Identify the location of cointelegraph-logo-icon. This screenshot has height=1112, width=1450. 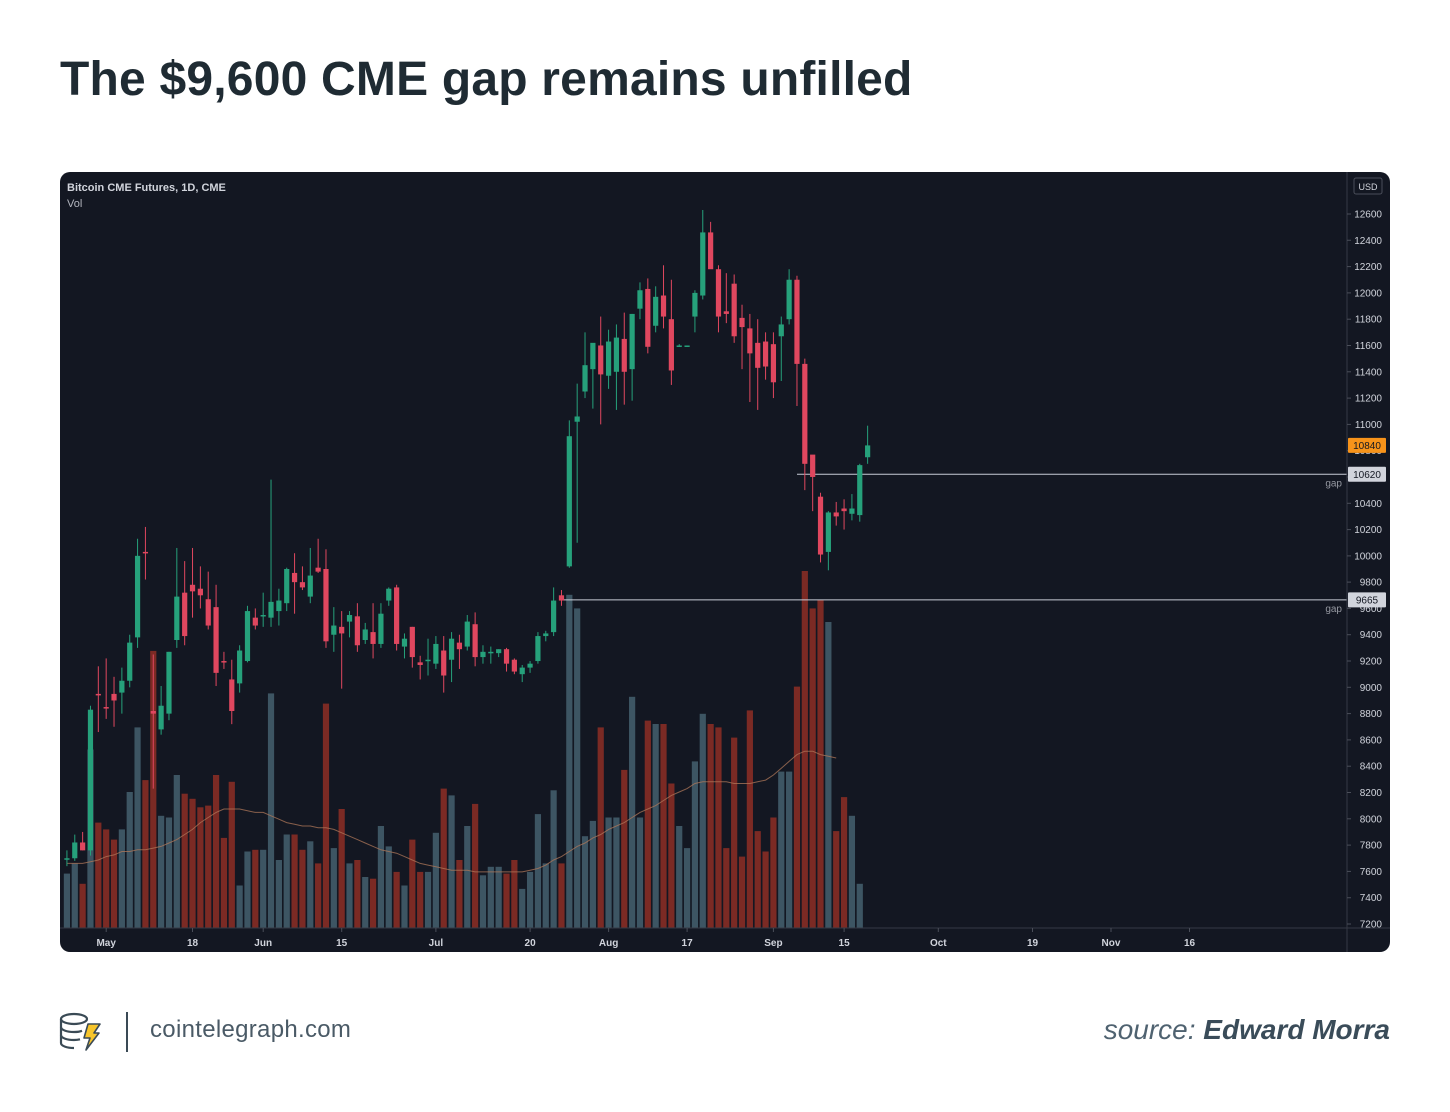
(80, 1031).